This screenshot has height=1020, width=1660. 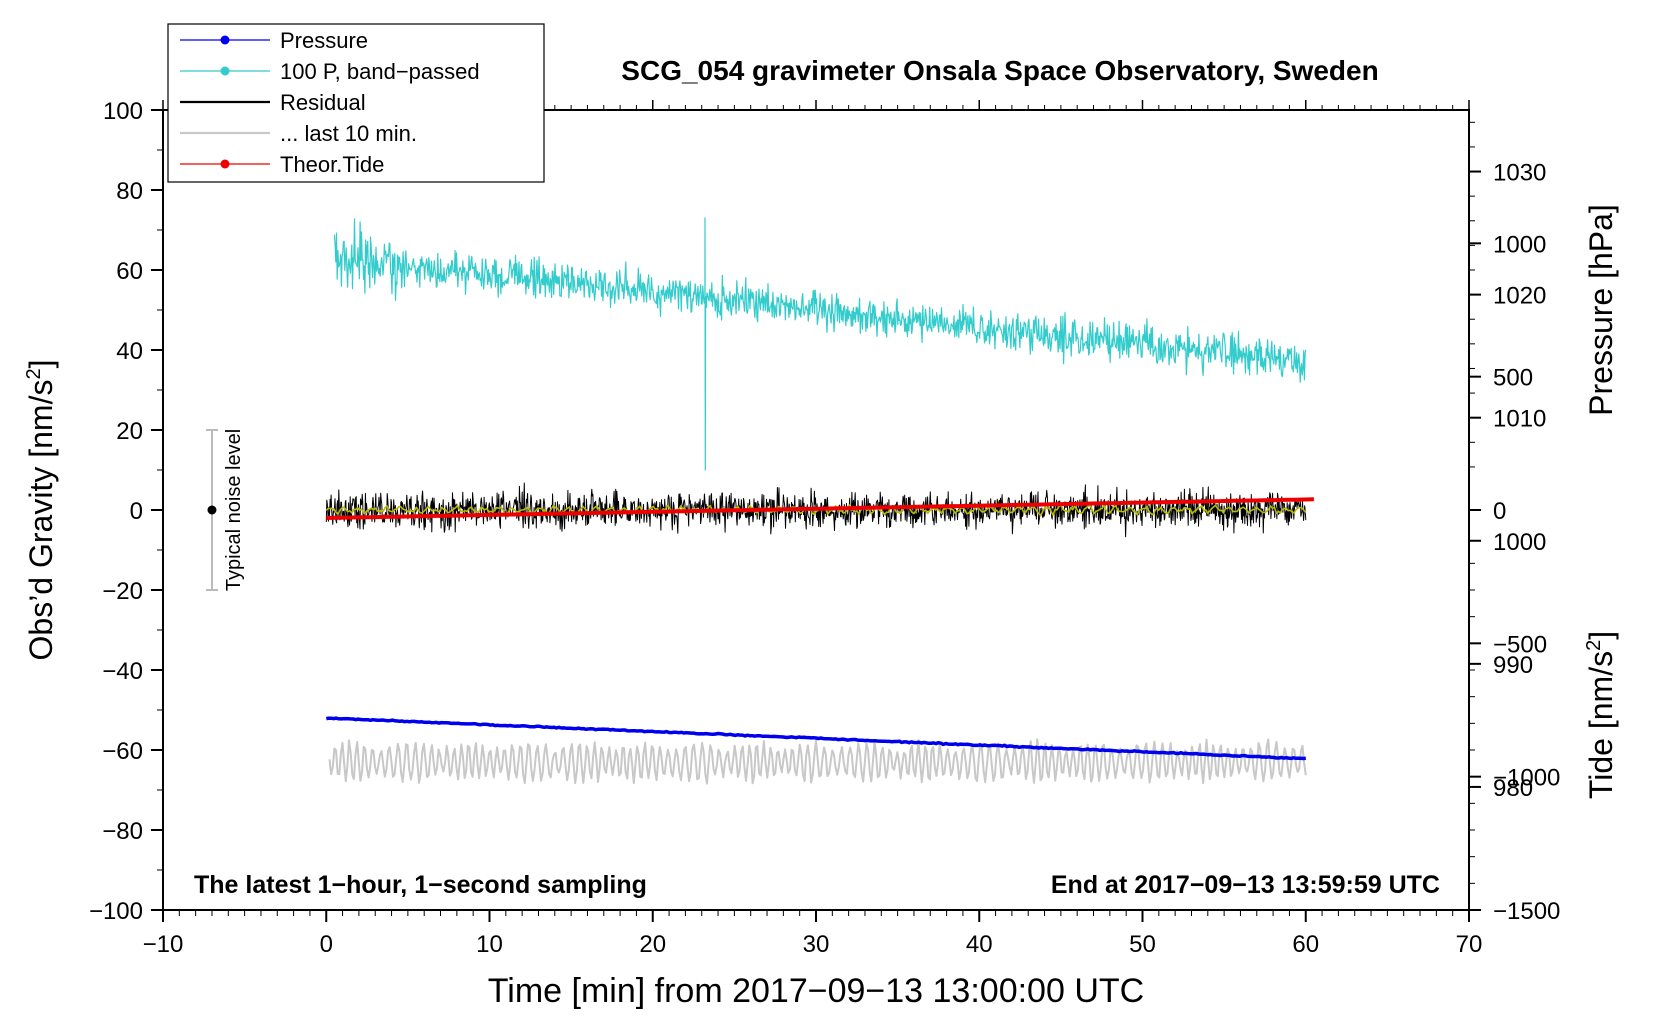 I want to click on pressure-tick-label: 1020, so click(x=1519, y=296).